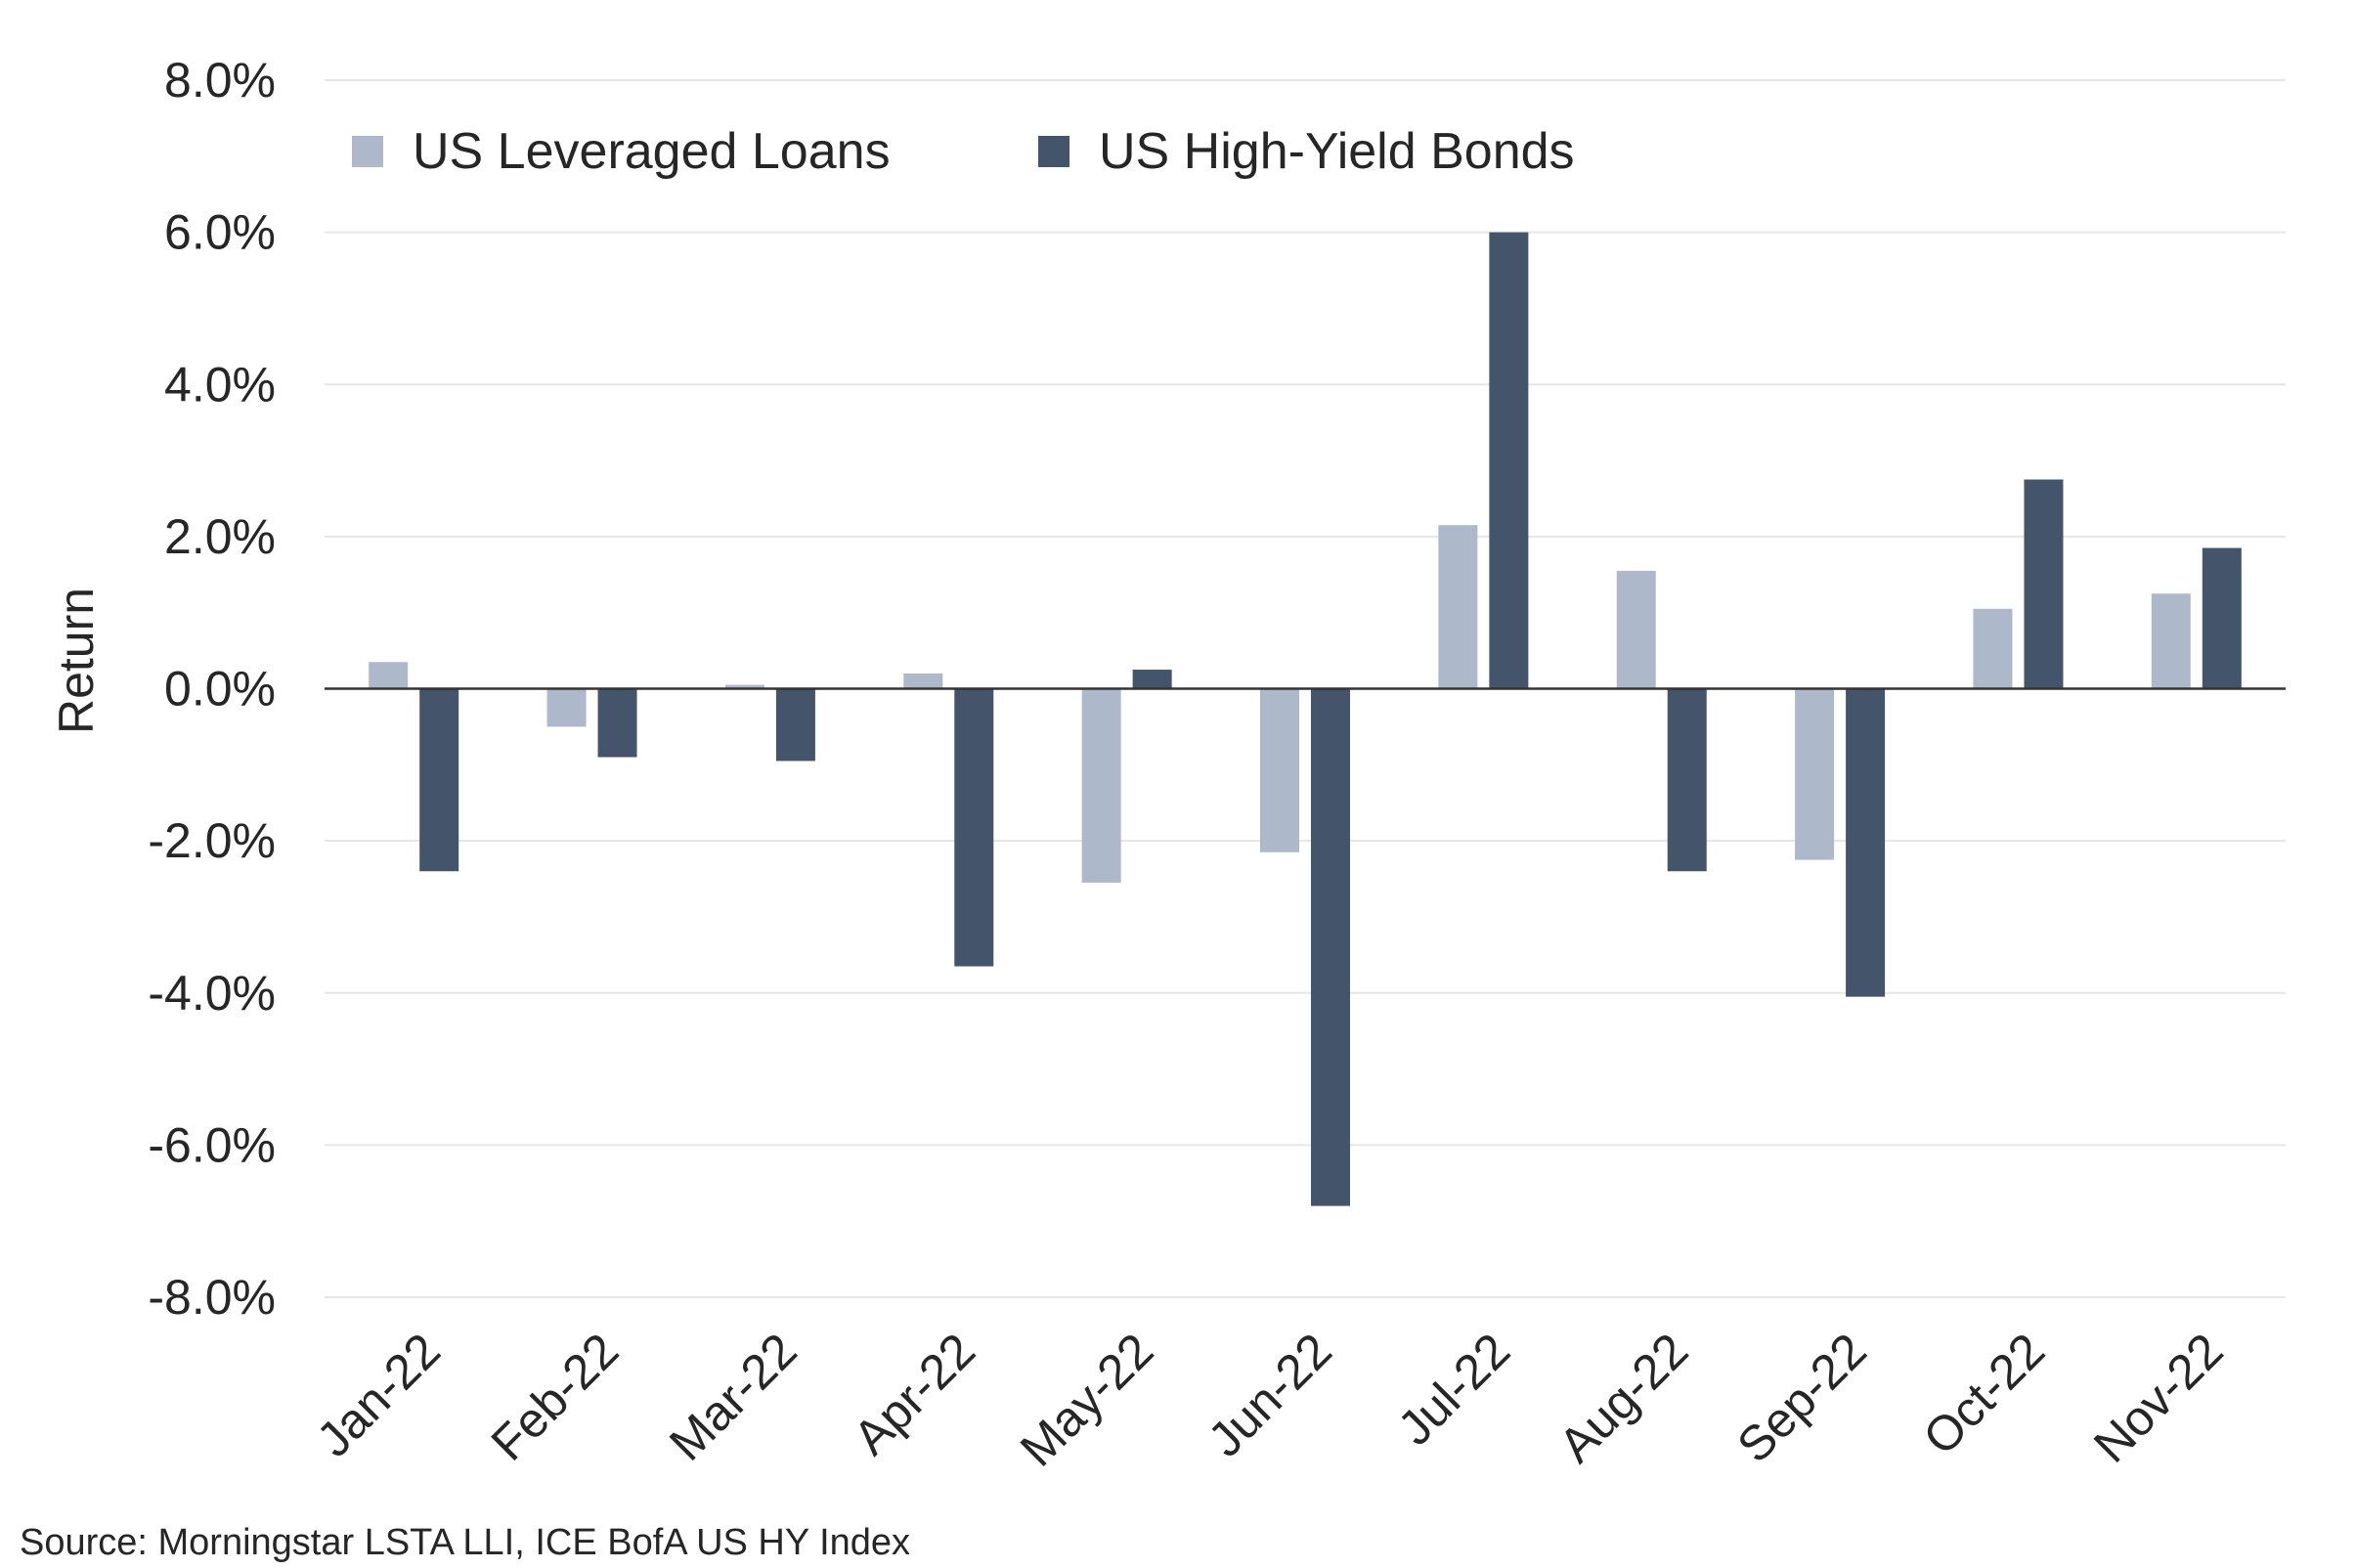  I want to click on x-tick-label: Jul-22, so click(1454, 1389).